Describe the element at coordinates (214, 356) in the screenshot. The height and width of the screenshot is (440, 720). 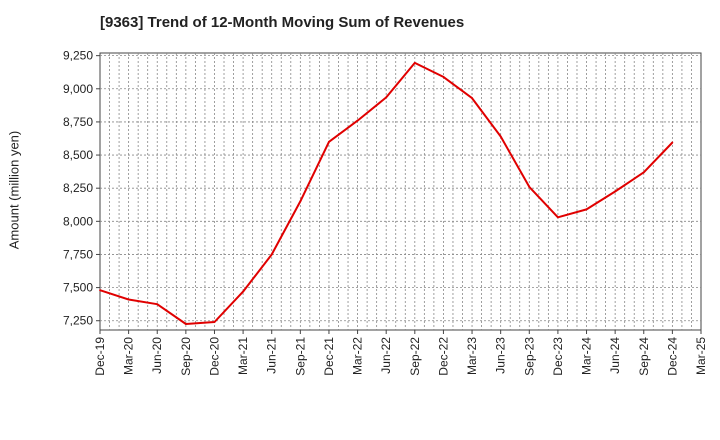
I see `x-tick-label: Dec-20` at that location.